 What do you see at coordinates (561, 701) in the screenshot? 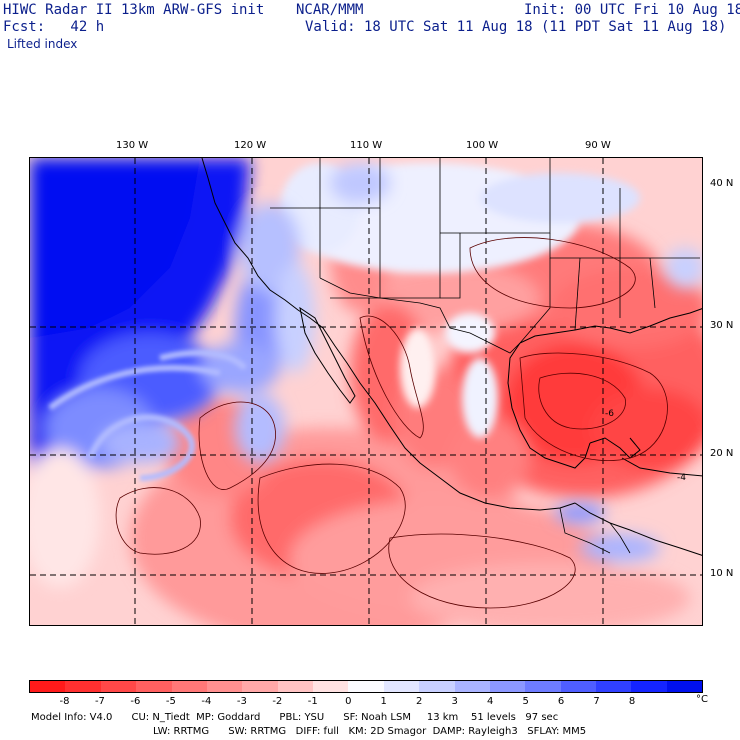
I see `colorbar-tick-label: 6` at bounding box center [561, 701].